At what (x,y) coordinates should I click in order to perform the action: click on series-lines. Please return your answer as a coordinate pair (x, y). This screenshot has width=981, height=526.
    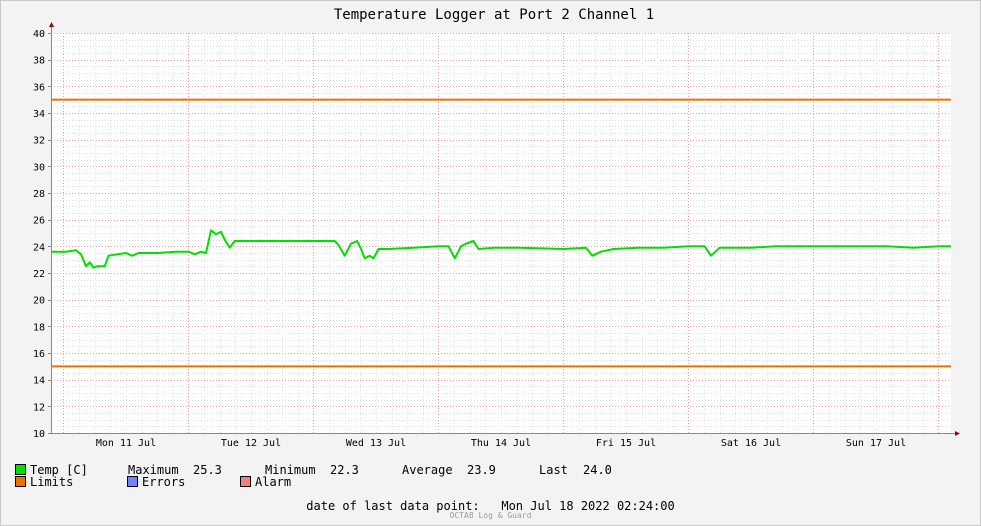
    Looking at the image, I should click on (501, 249).